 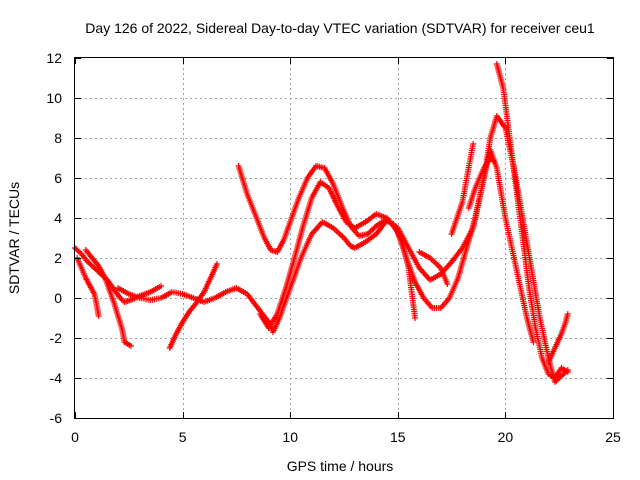 I want to click on y-tick-label: -2, so click(x=56, y=338).